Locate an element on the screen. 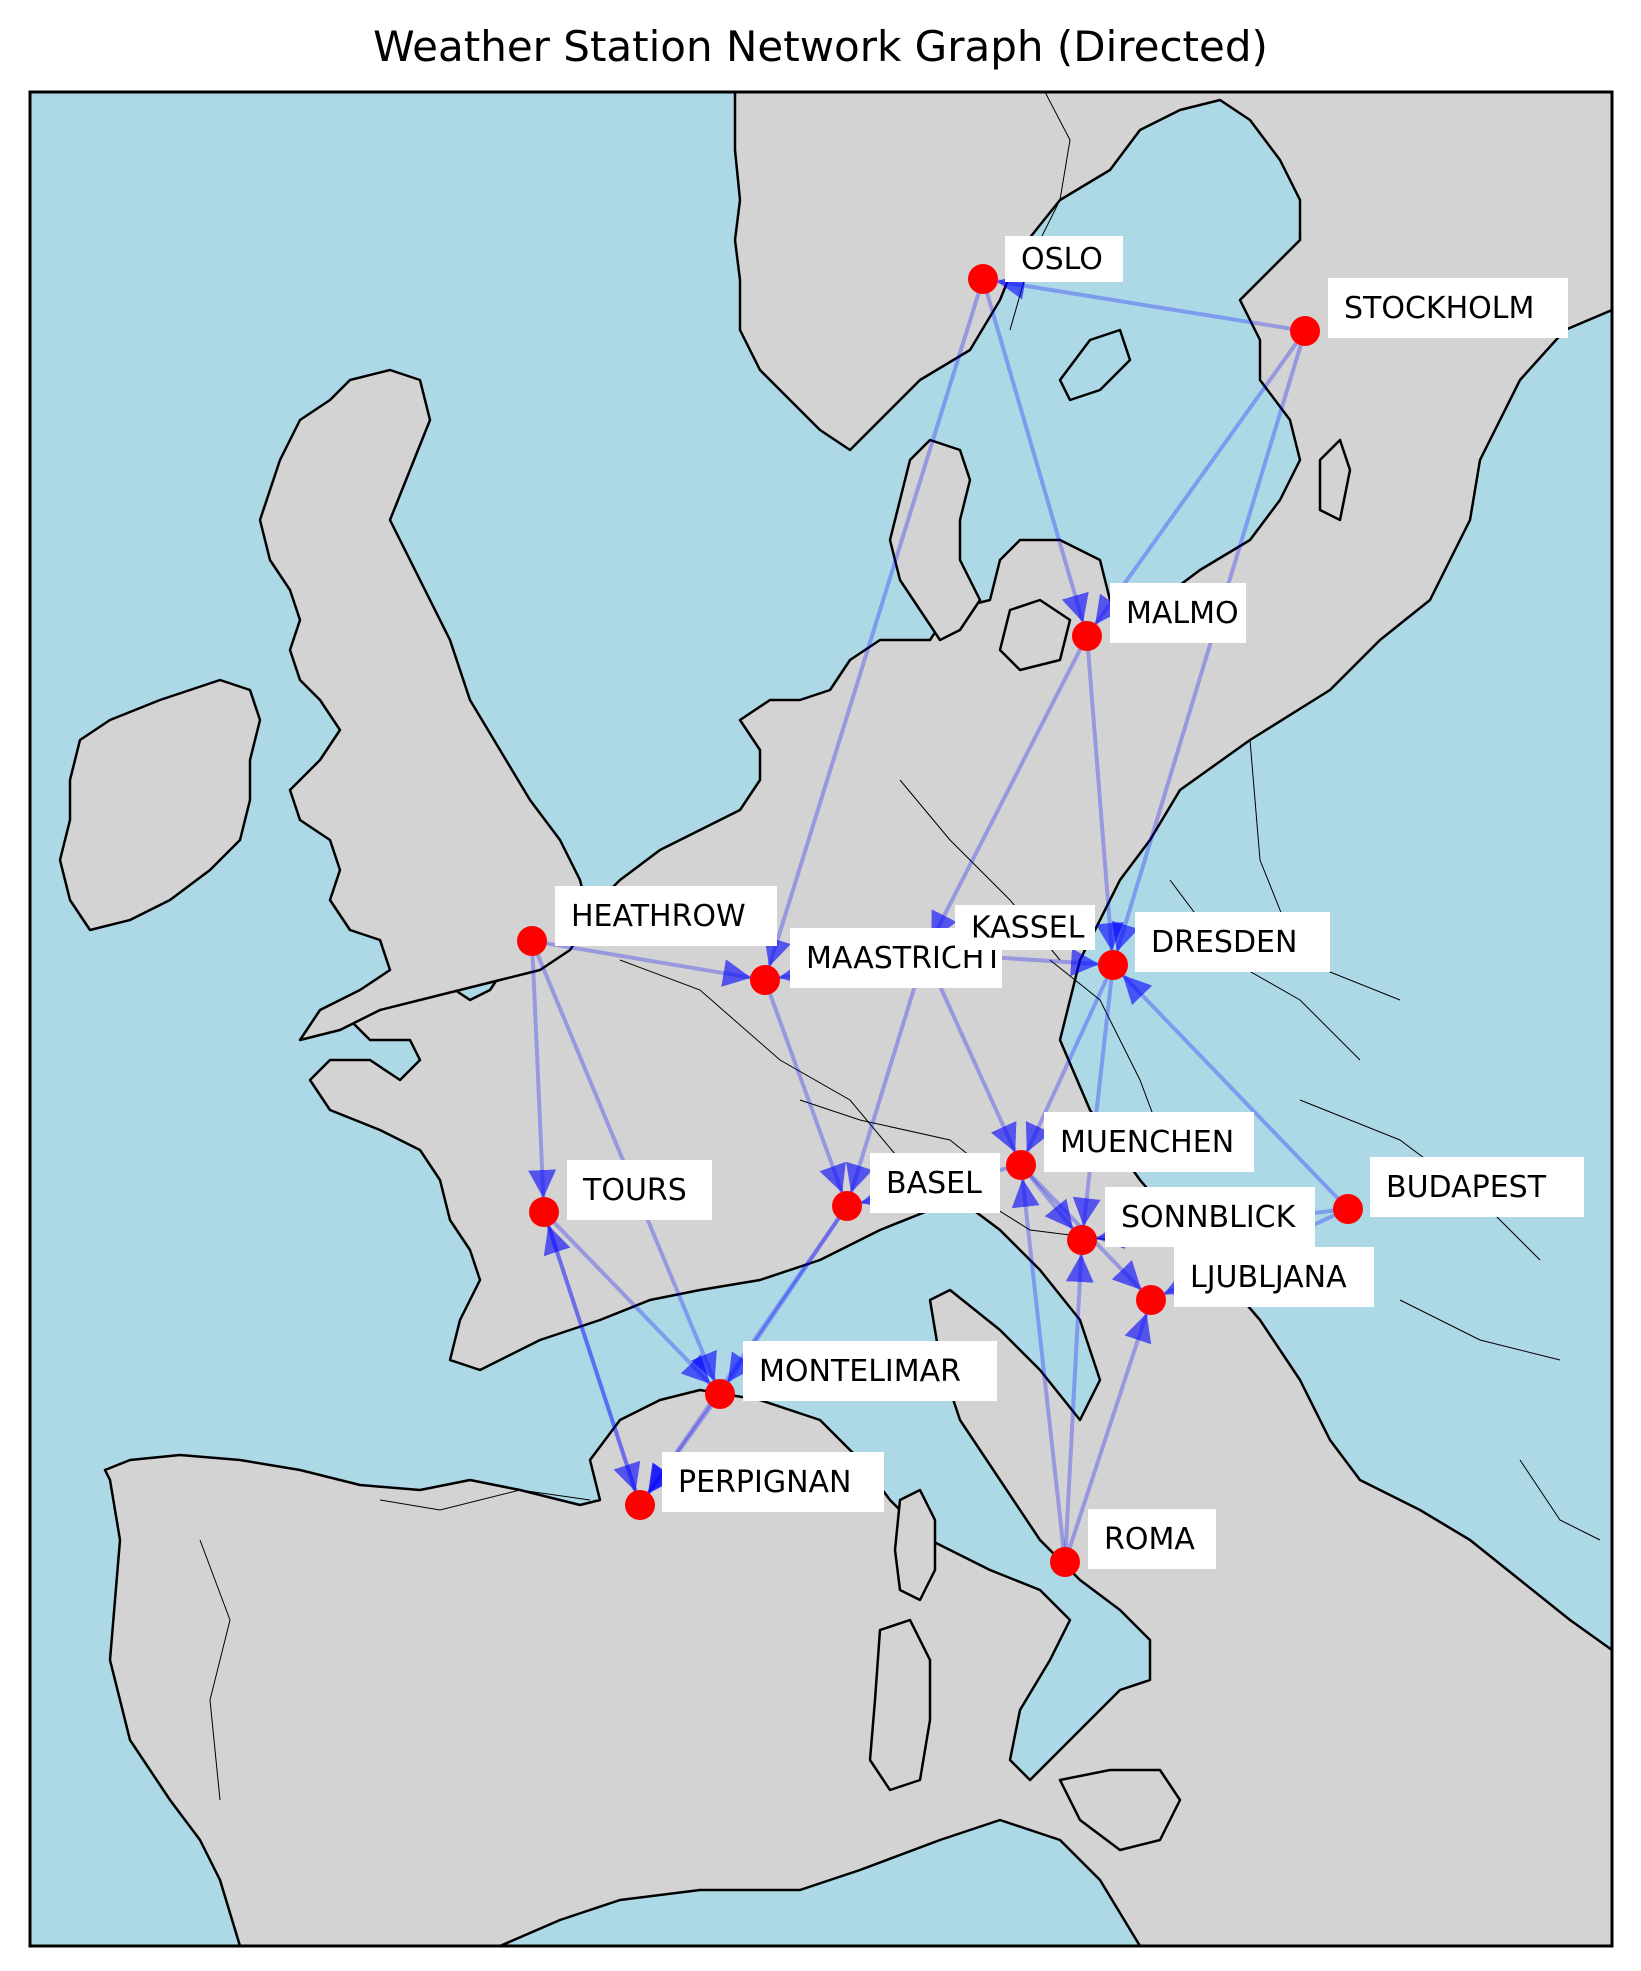  station-marker-tours is located at coordinates (544, 1212).